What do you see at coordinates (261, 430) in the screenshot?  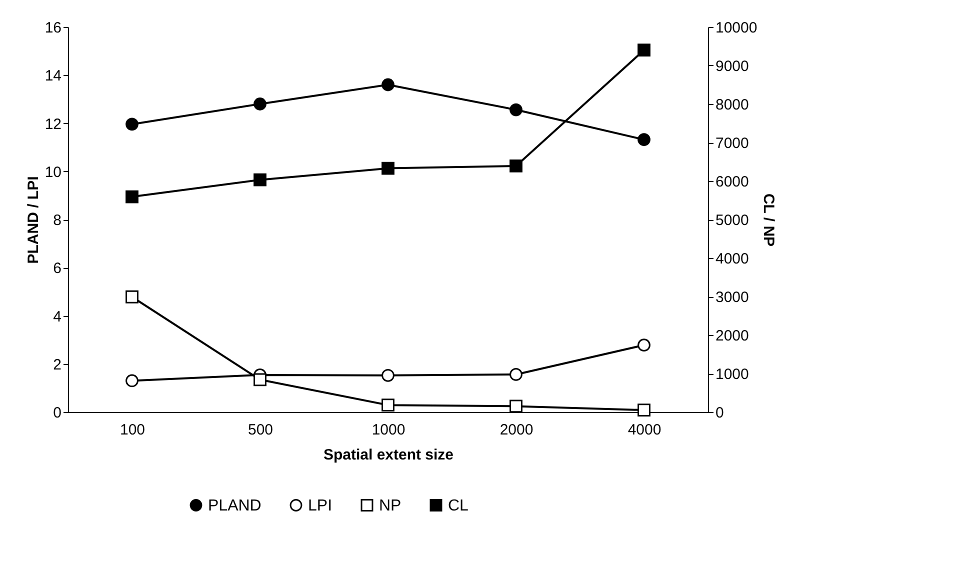 I see `x-tick-label: 500` at bounding box center [261, 430].